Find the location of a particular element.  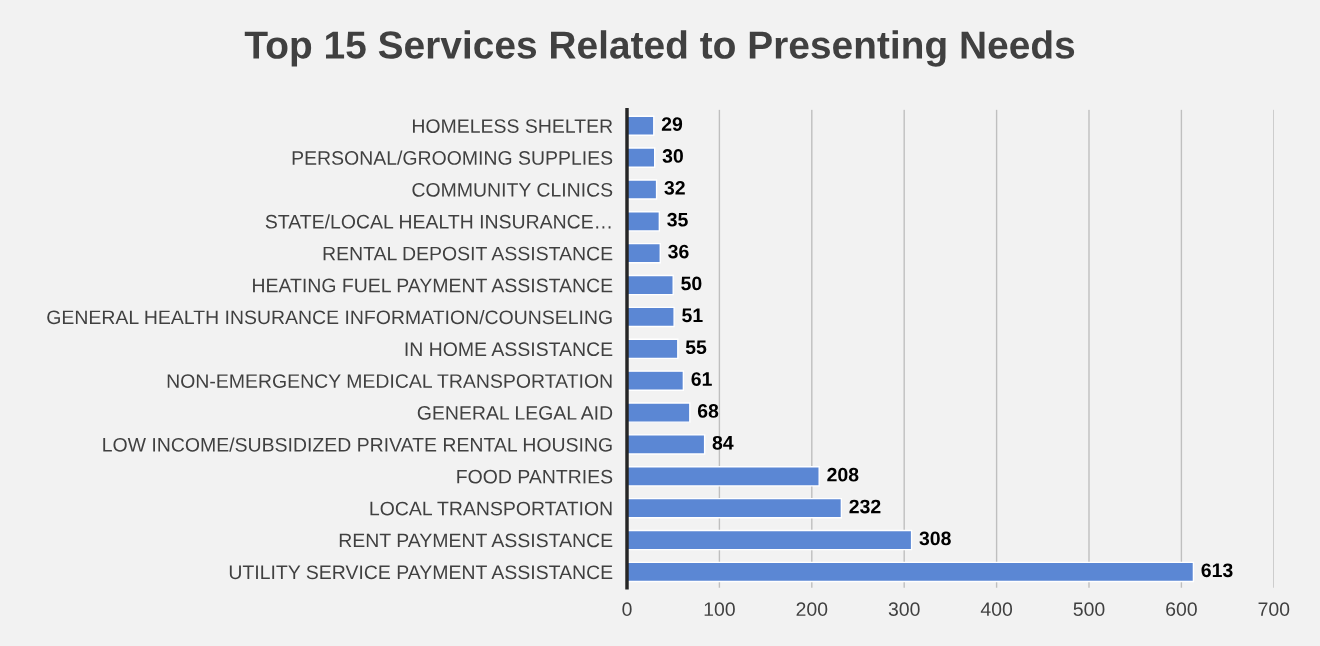

y-tick-label: UTILITY SERVICE PAYMENT ASSISTANCE is located at coordinates (421, 572).